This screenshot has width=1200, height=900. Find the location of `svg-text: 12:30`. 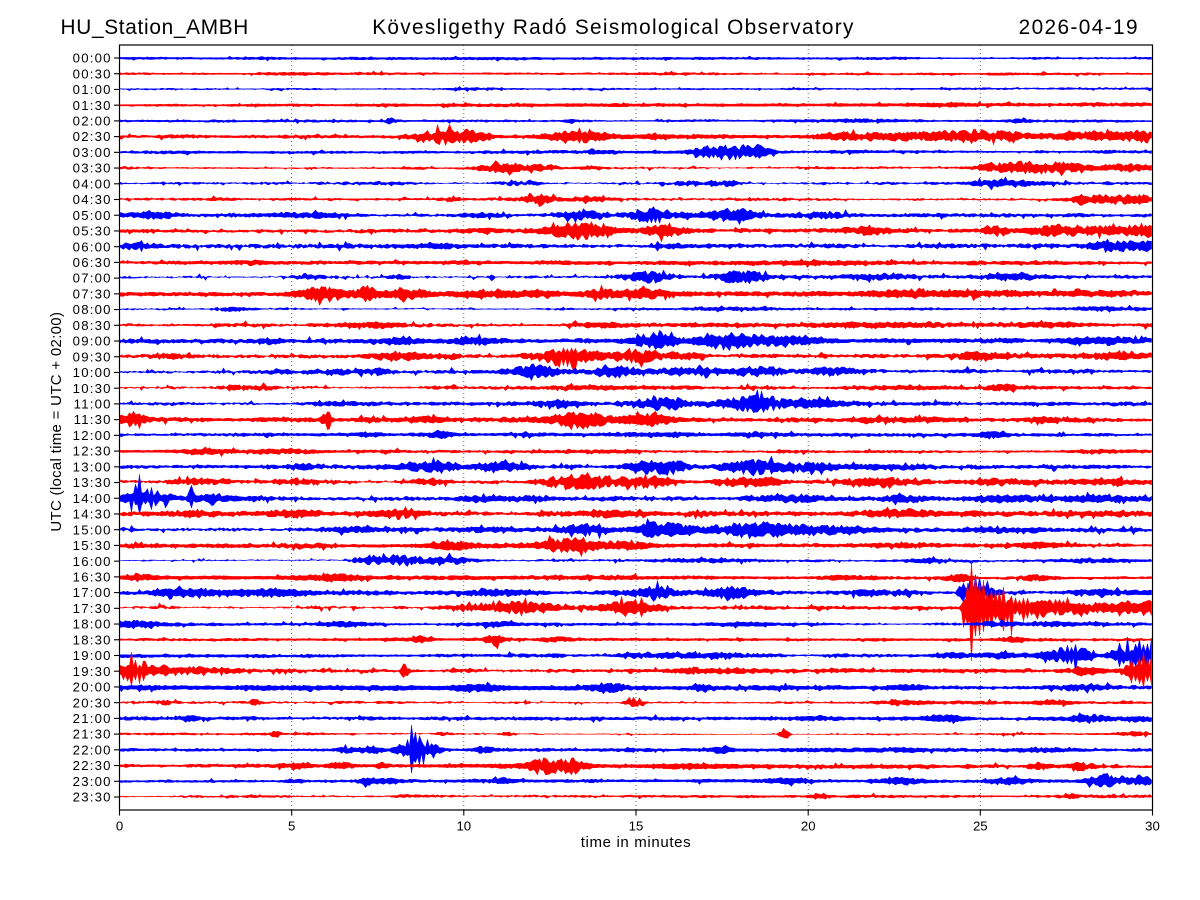

svg-text: 12:30 is located at coordinates (92, 451).